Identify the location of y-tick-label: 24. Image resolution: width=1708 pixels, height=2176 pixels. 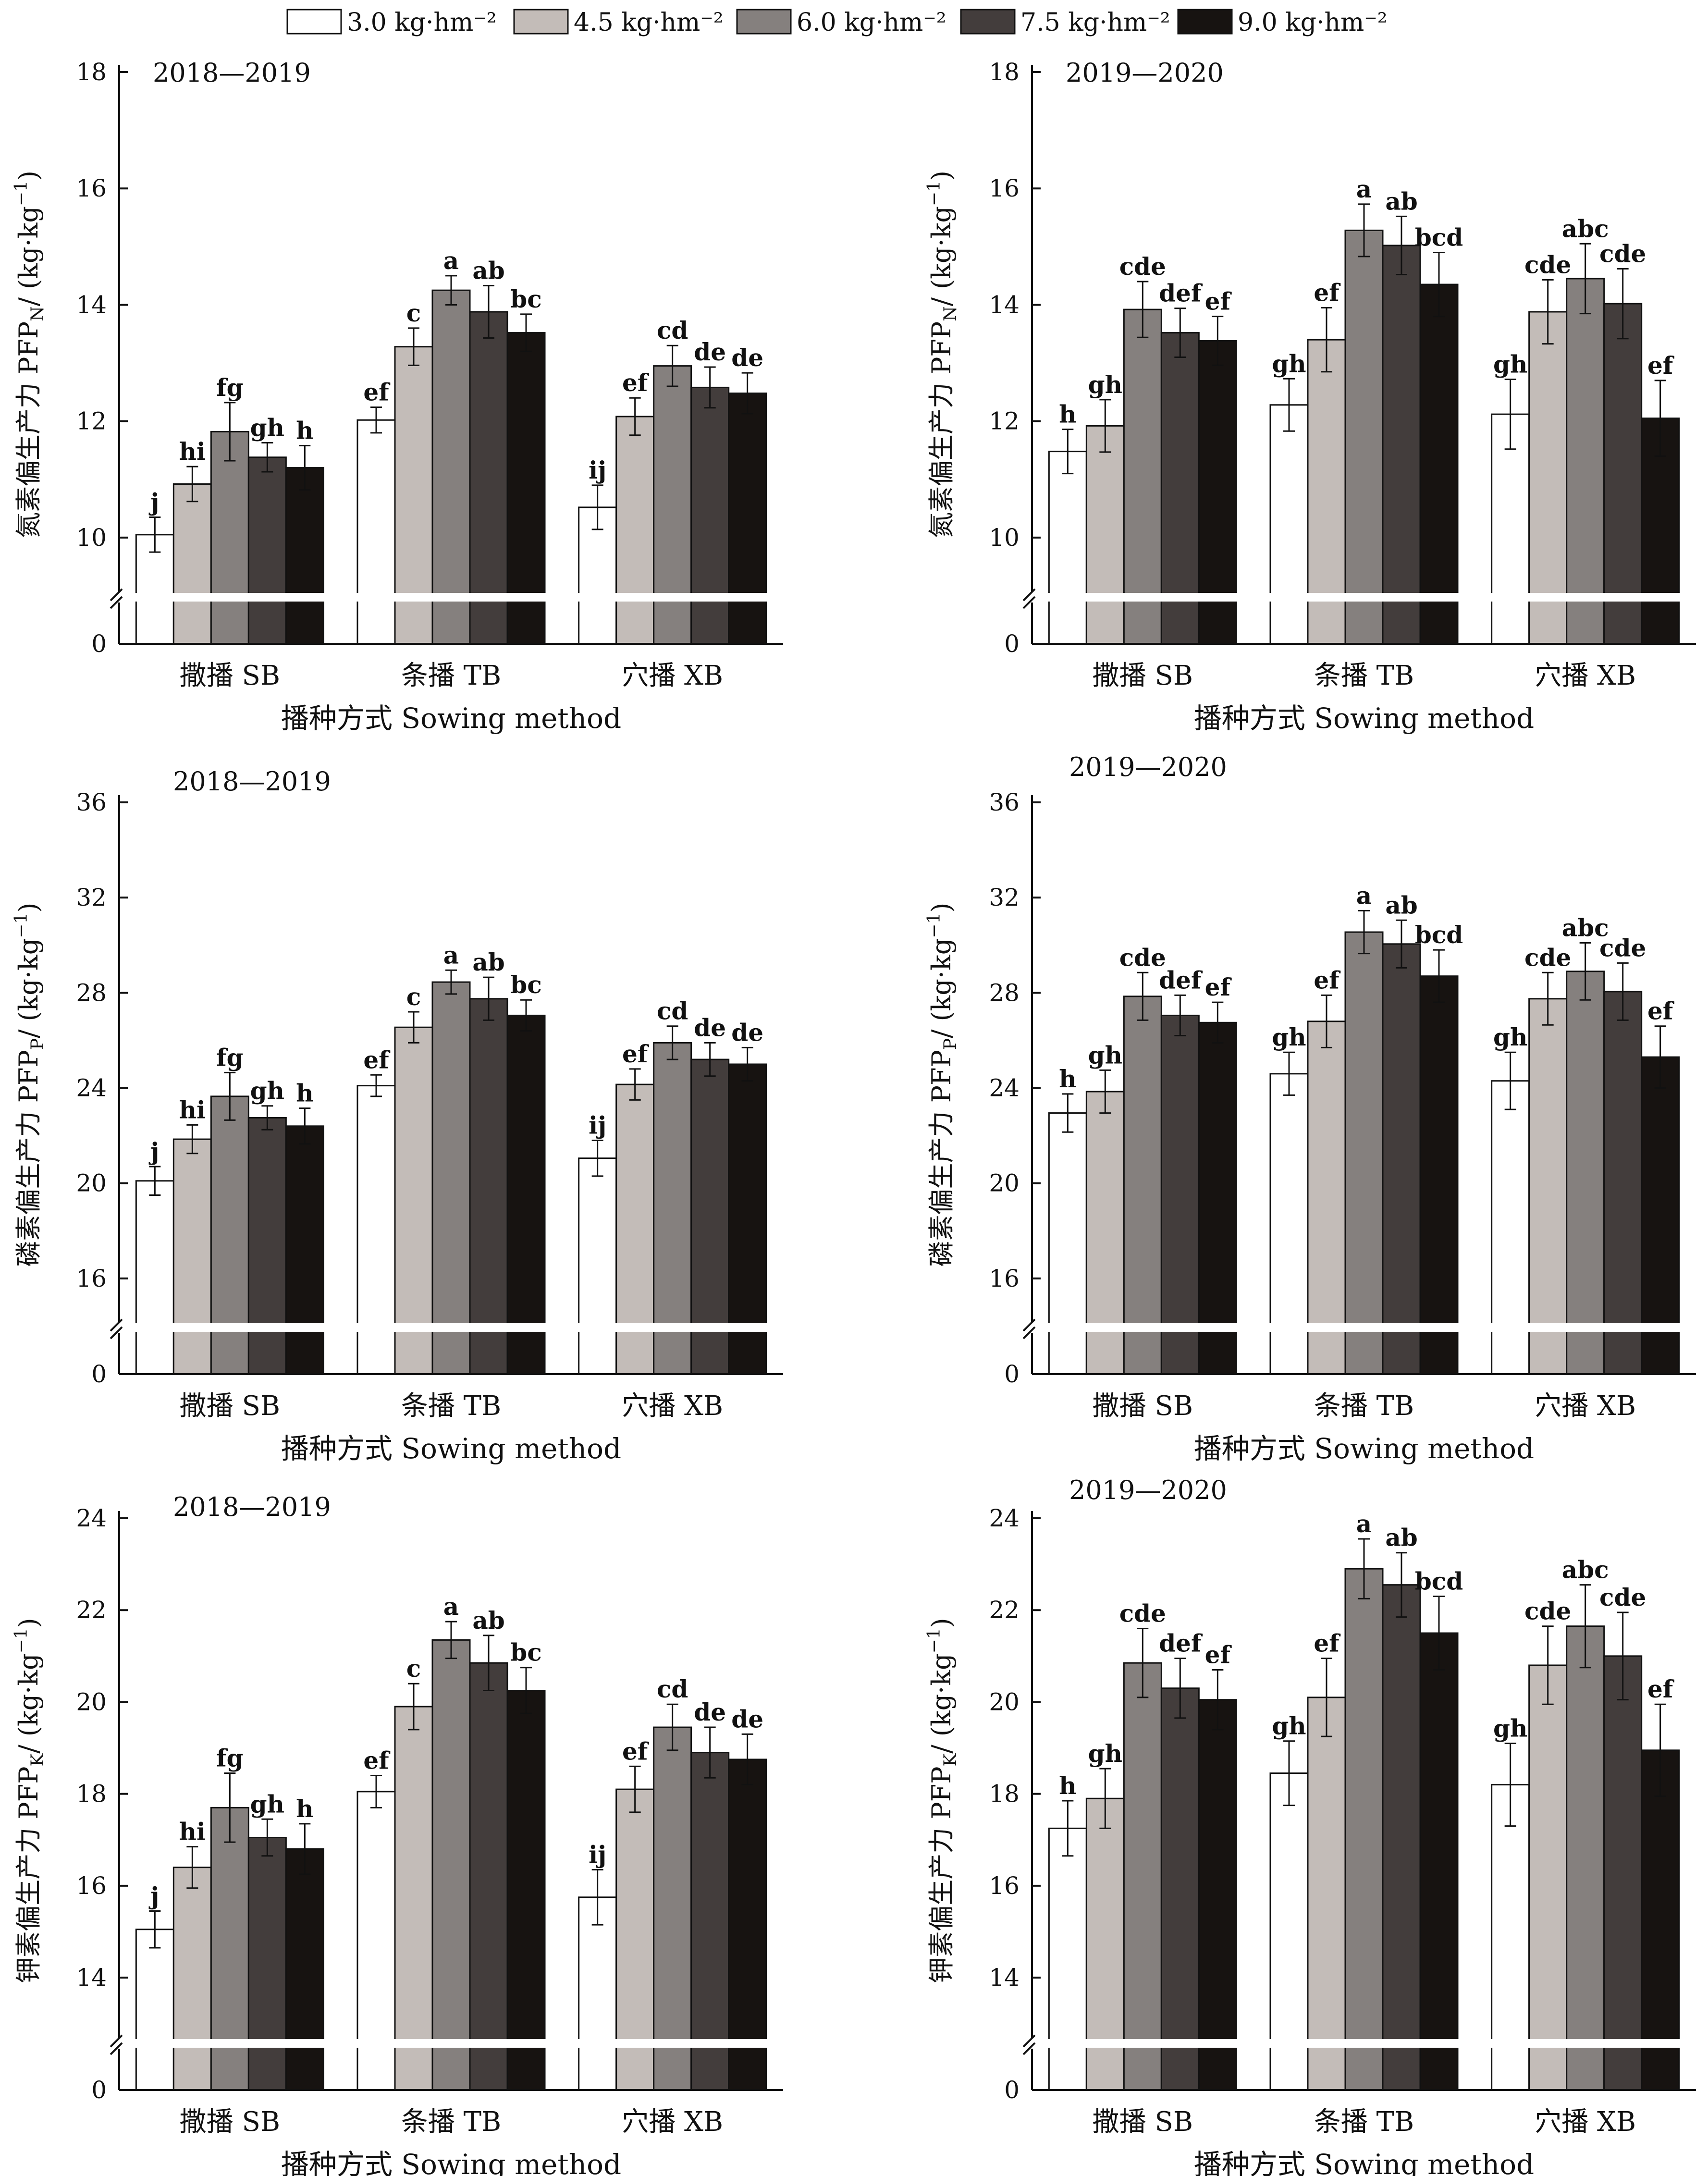
(1004, 1088).